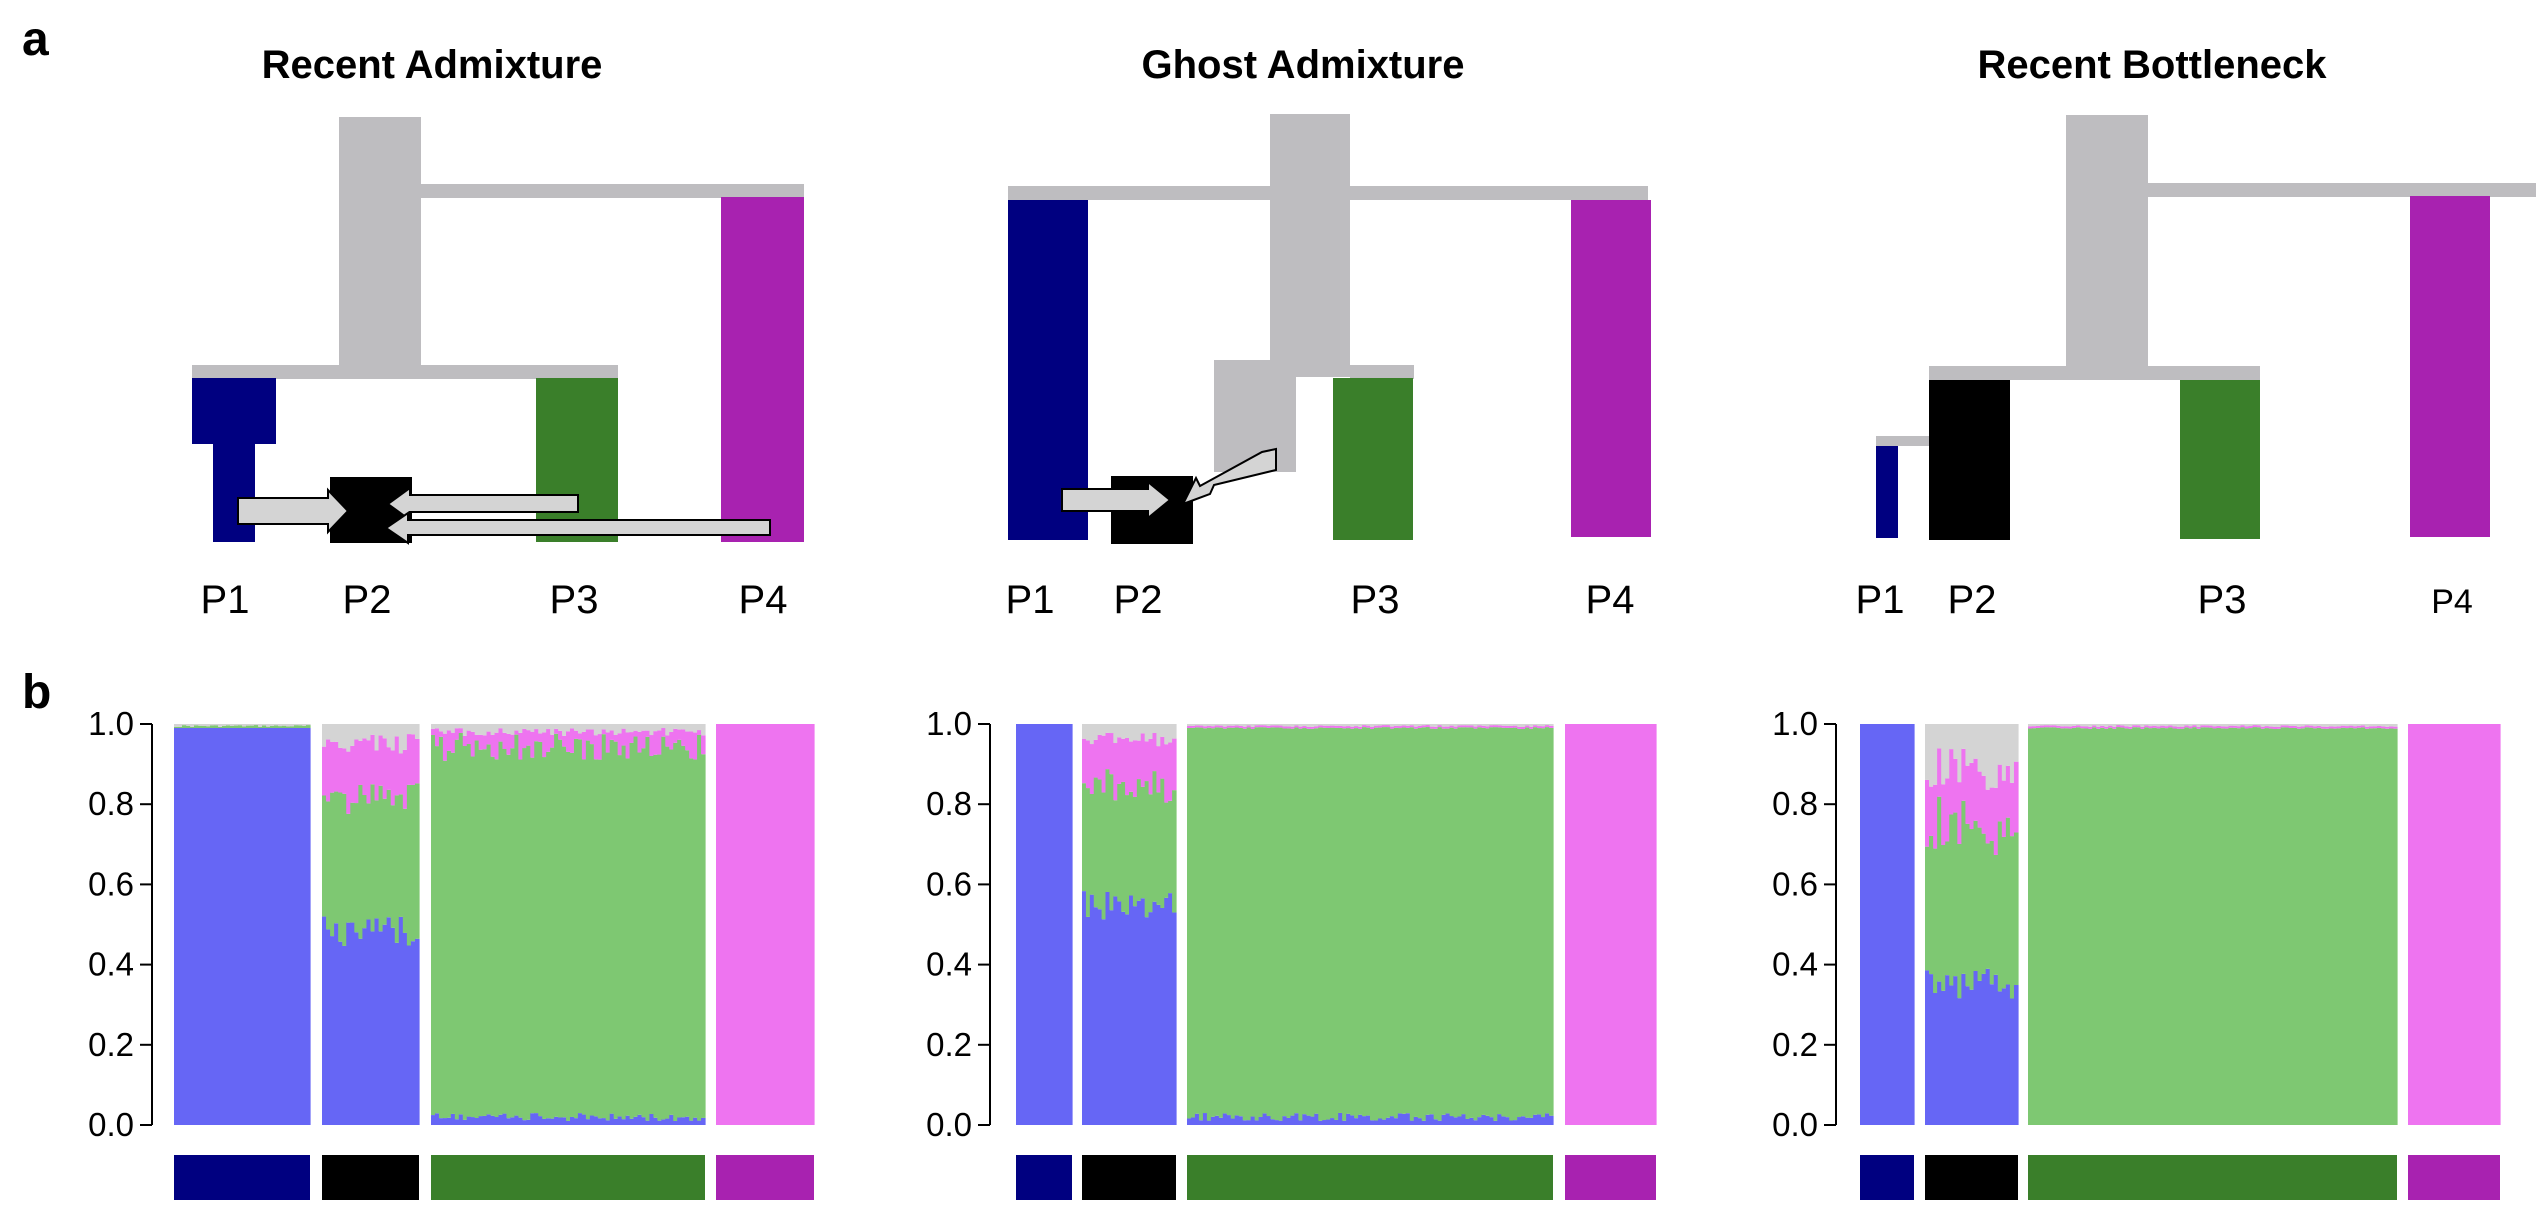 This screenshot has width=2536, height=1226. Describe the element at coordinates (1887, 1177) in the screenshot. I see `population-strip-p1` at that location.